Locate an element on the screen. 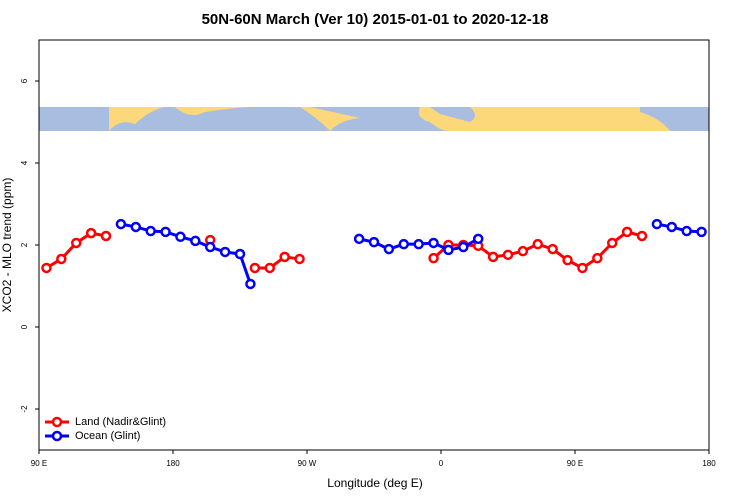  series-line is located at coordinates (411, 253).